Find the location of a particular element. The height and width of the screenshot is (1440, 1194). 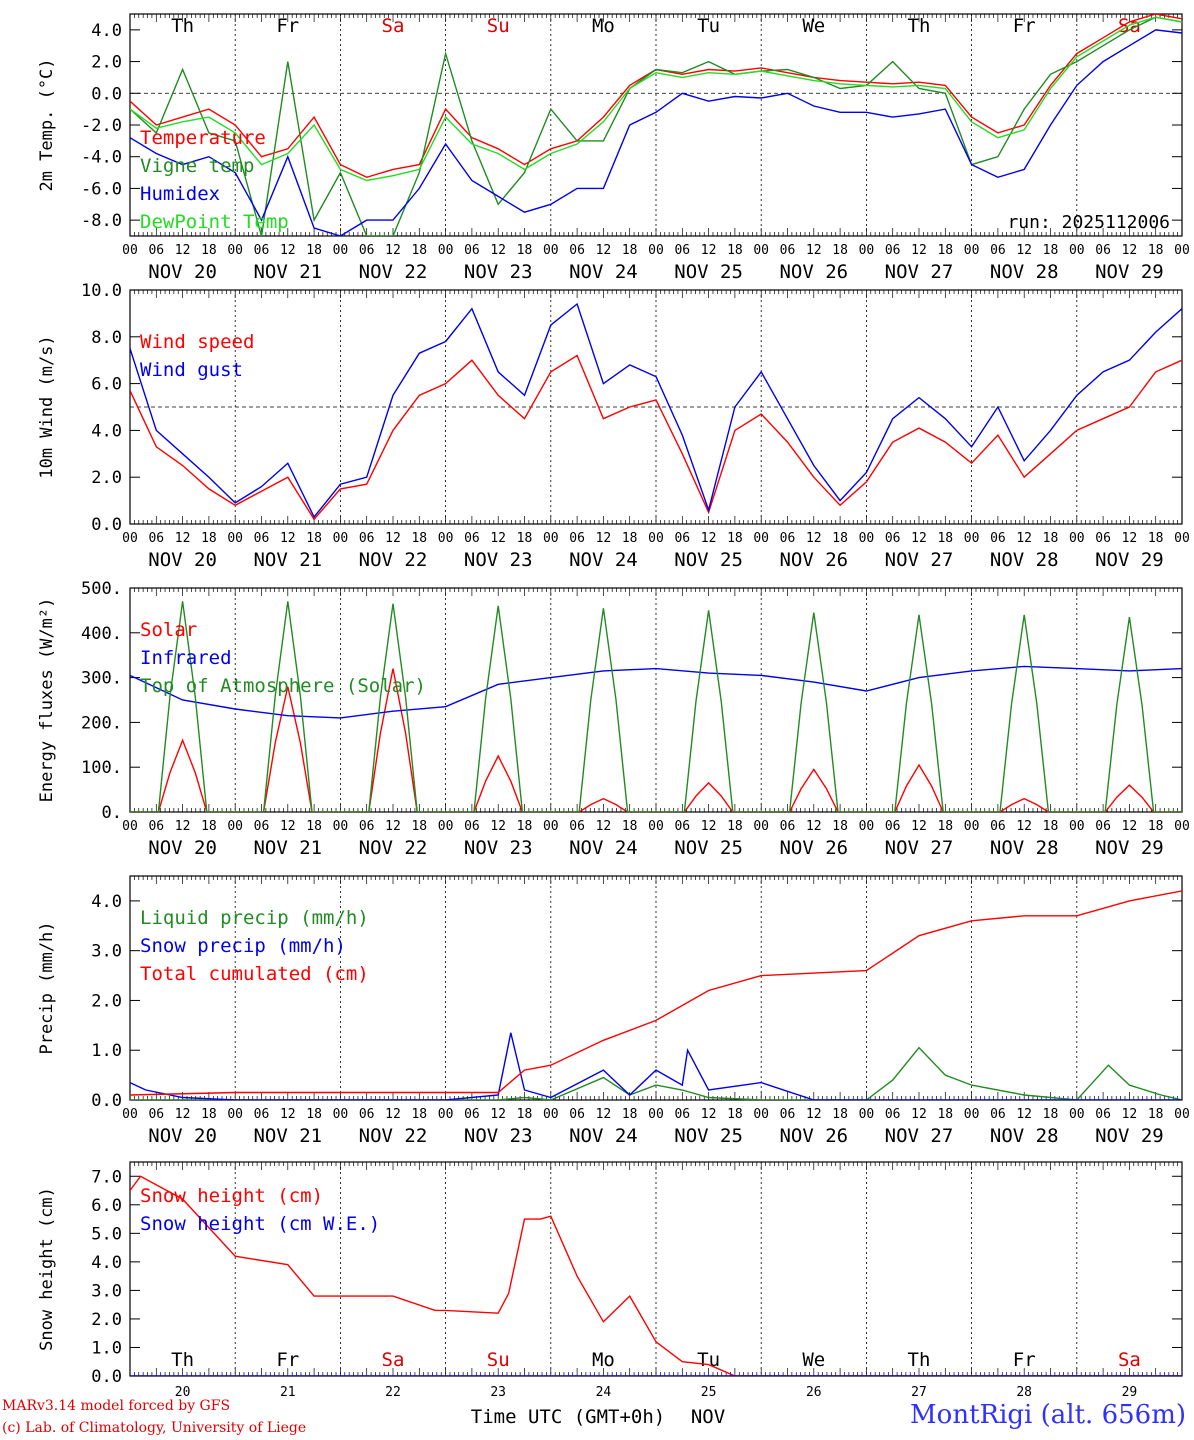

x-date-label: NOV 23 is located at coordinates (498, 272).